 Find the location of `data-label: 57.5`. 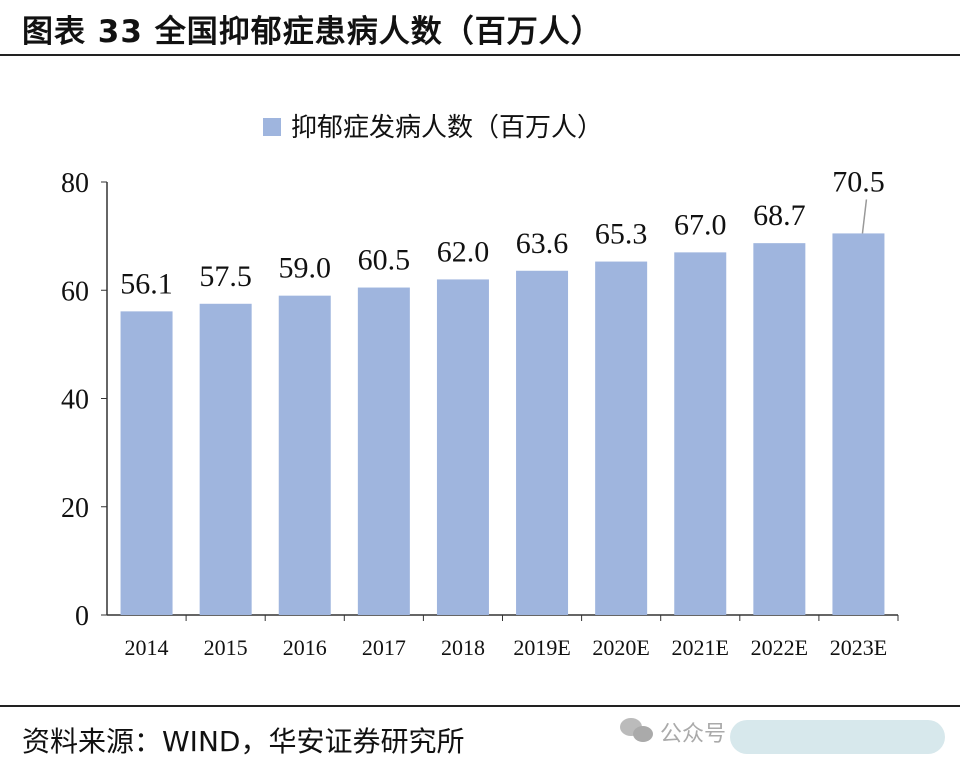

data-label: 57.5 is located at coordinates (225, 276).